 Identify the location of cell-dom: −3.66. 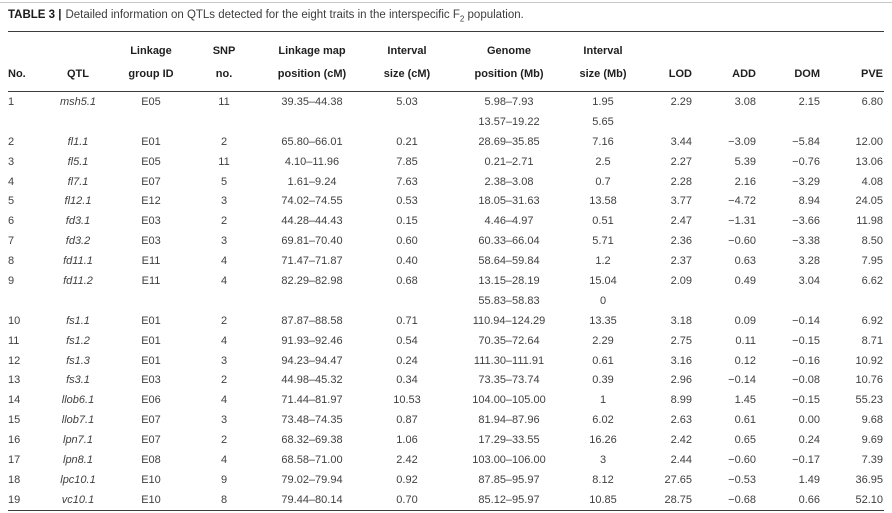
(806, 221).